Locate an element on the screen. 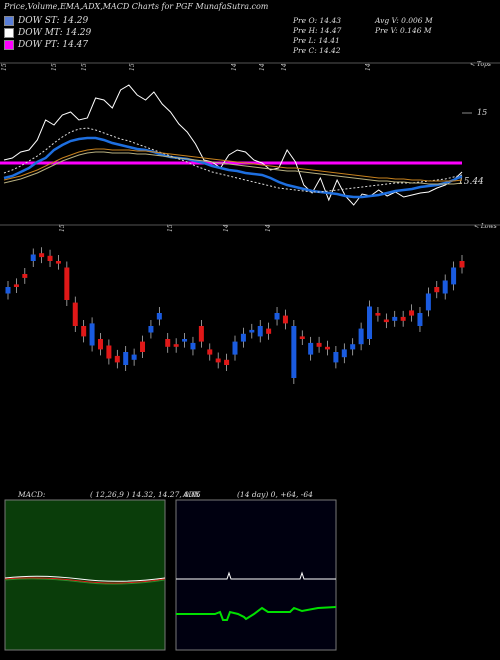 Image resolution: width=500 pixels, height=660 pixels. legend-item: DOW PT: 14.47 is located at coordinates (46, 45).